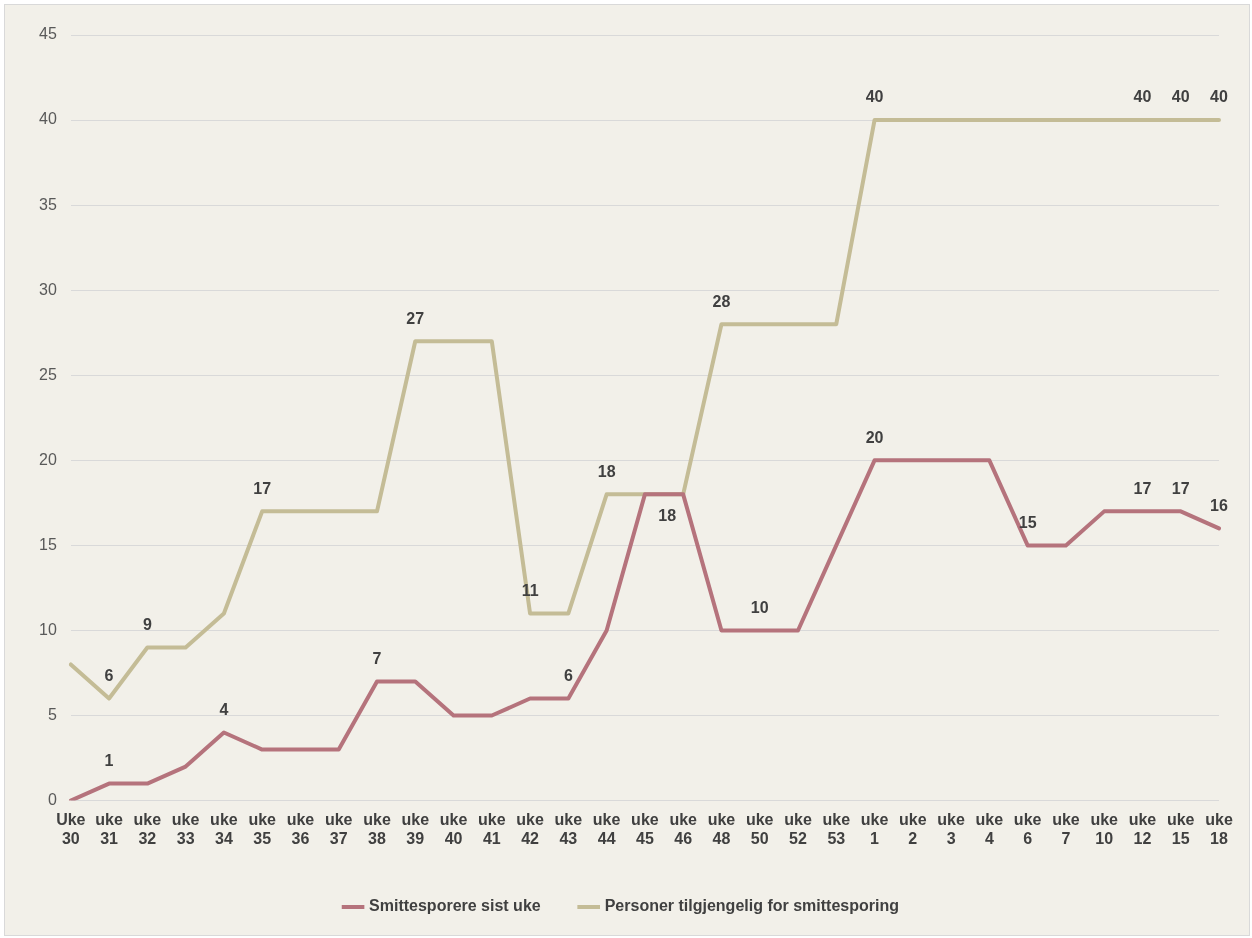  Describe the element at coordinates (874, 437) in the screenshot. I see `data-label: 20` at that location.